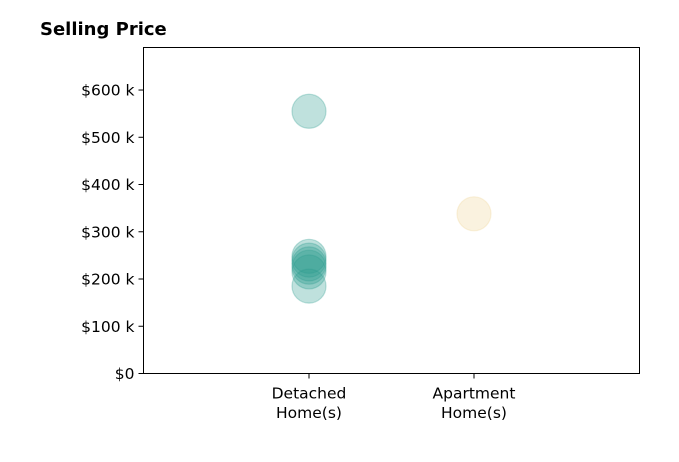  What do you see at coordinates (107, 138) in the screenshot?
I see `y-tick-label: $500 k` at bounding box center [107, 138].